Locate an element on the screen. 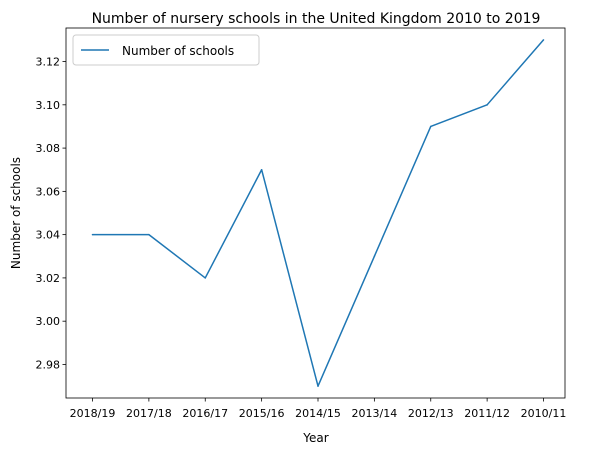 This screenshot has height=455, width=594. x-tick-label: 2011/12 is located at coordinates (487, 413).